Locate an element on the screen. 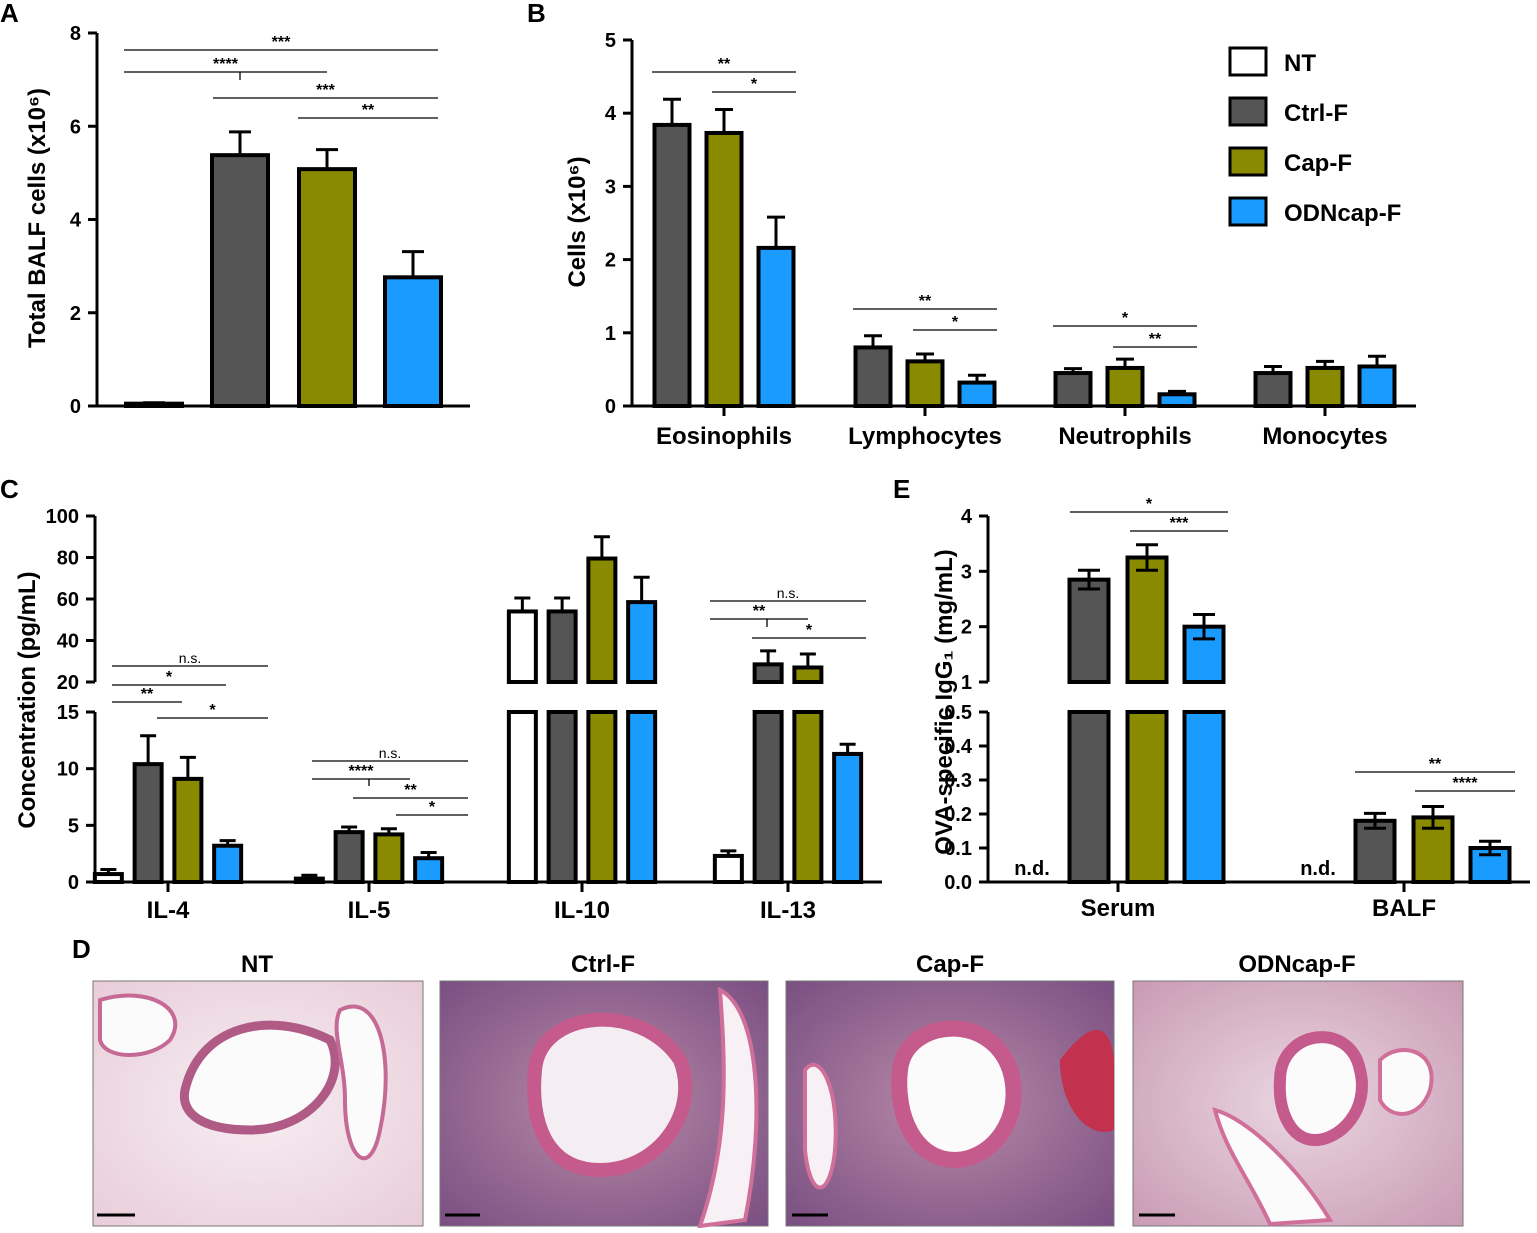  micrograph-airway-cap-f is located at coordinates (956, 1094).